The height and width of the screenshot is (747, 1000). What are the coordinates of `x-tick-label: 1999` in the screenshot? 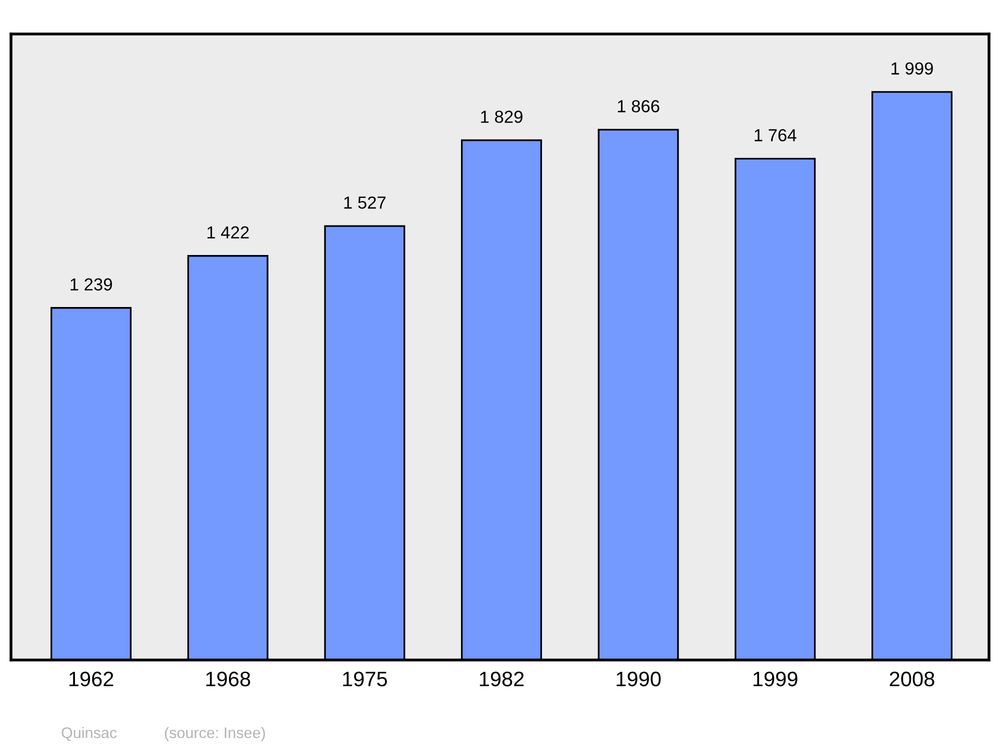 It's located at (776, 679).